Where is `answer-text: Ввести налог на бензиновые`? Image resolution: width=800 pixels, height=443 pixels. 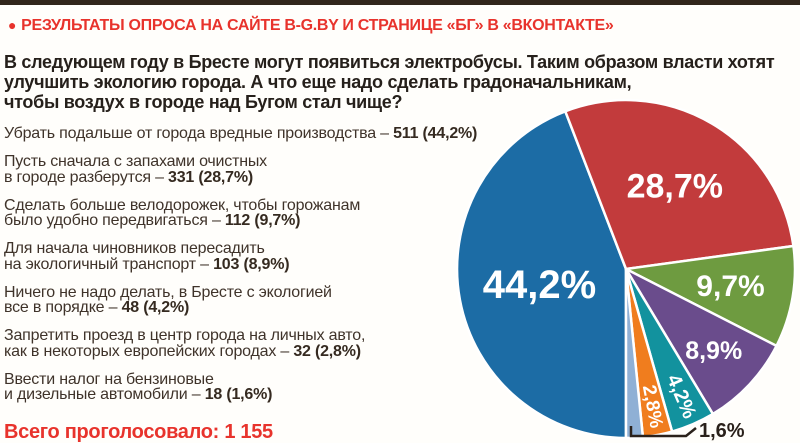 answer-text: Ввести налог на бензиновые is located at coordinates (109, 379).